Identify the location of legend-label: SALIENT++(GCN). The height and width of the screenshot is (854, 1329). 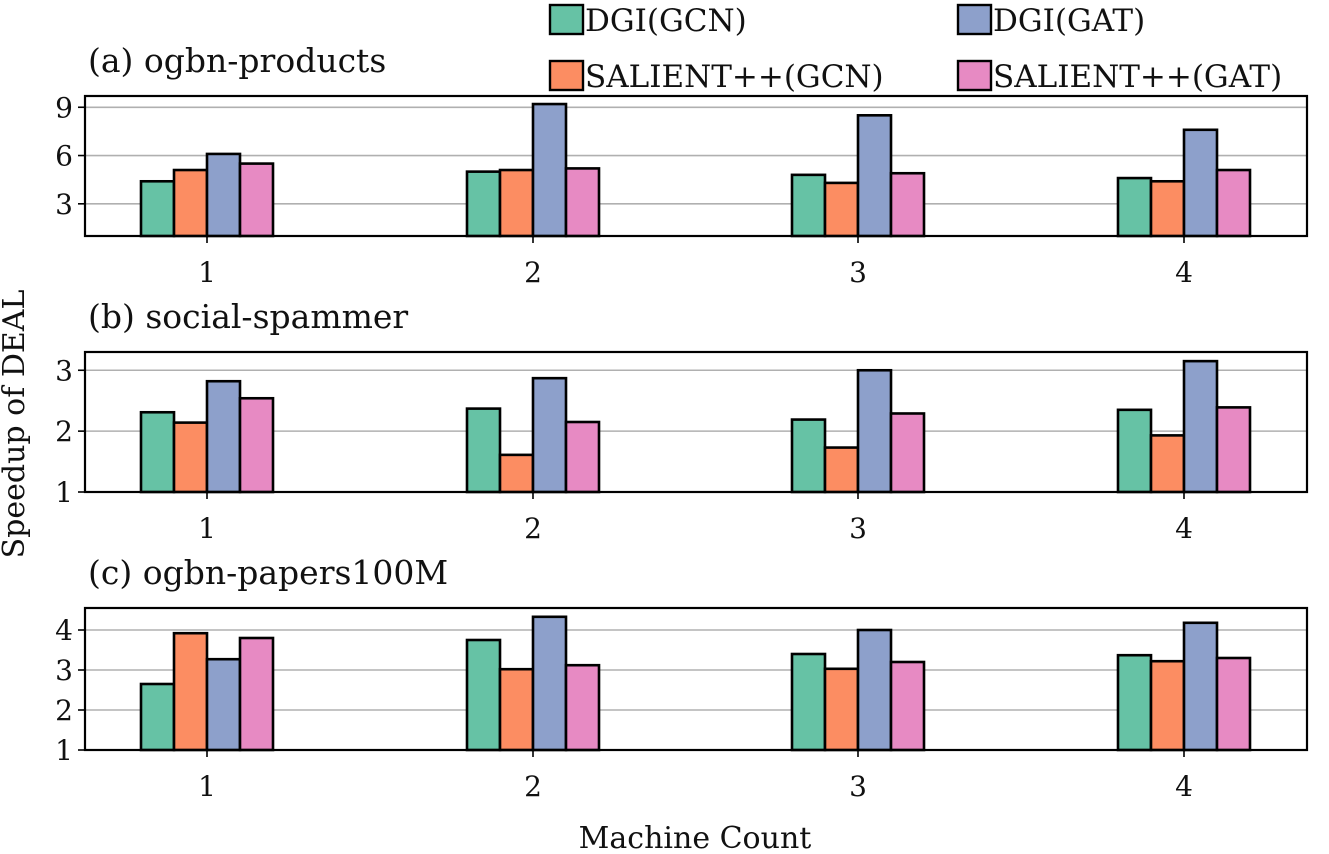
(734, 77).